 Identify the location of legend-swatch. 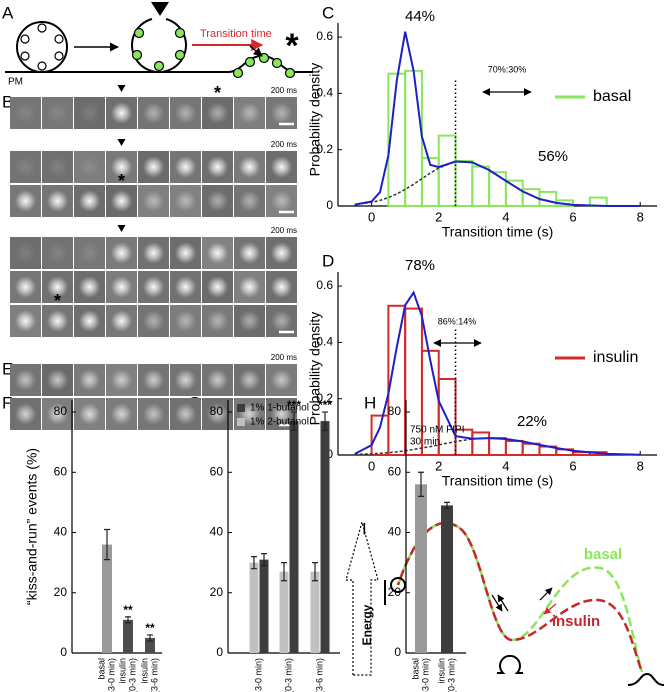
(241, 422).